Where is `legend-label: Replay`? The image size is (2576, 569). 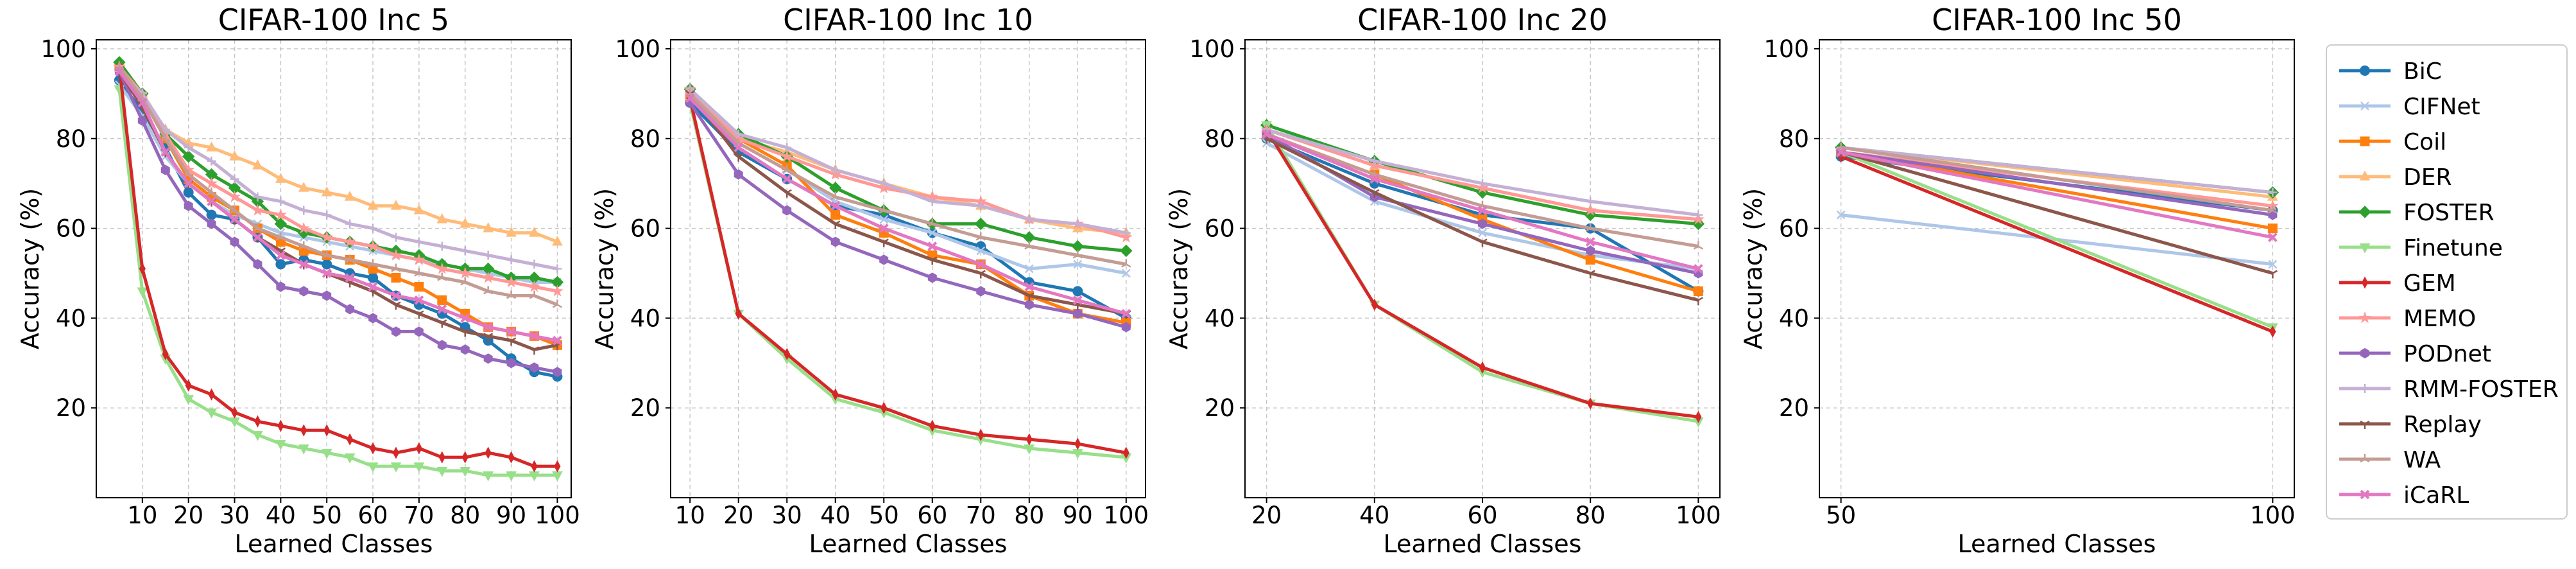
legend-label: Replay is located at coordinates (2442, 425).